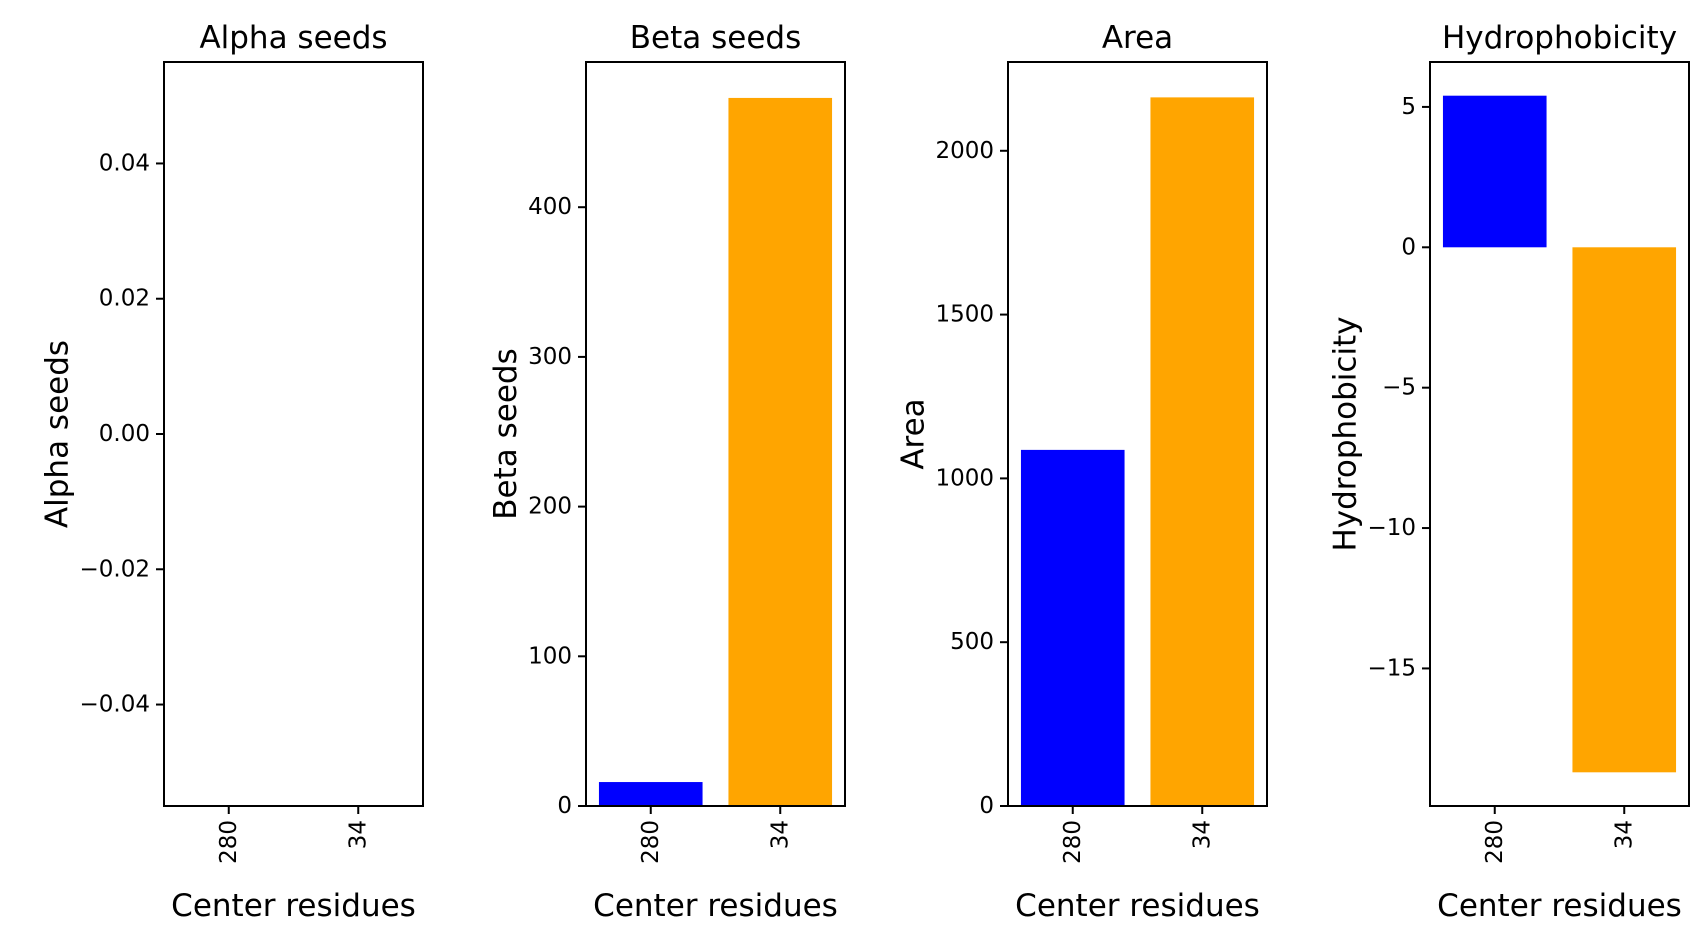 The image size is (1707, 937). I want to click on y-tick-label: −5, so click(1399, 388).